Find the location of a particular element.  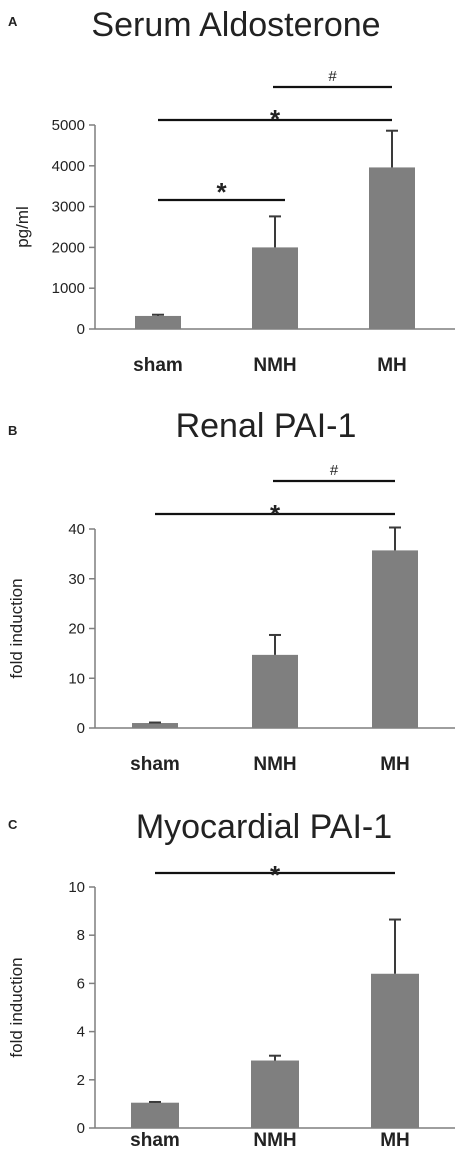

panel-letter: A is located at coordinates (13, 21).